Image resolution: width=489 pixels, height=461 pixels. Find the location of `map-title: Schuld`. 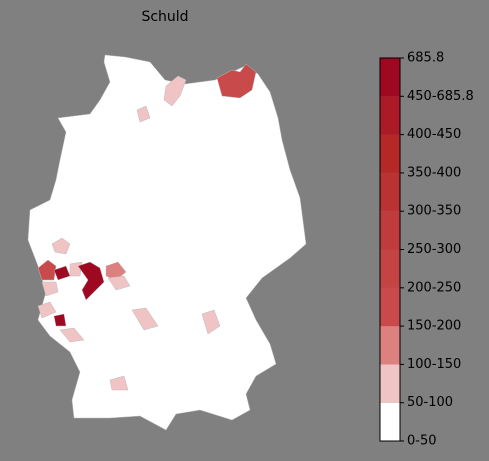

map-title: Schuld is located at coordinates (164, 17).